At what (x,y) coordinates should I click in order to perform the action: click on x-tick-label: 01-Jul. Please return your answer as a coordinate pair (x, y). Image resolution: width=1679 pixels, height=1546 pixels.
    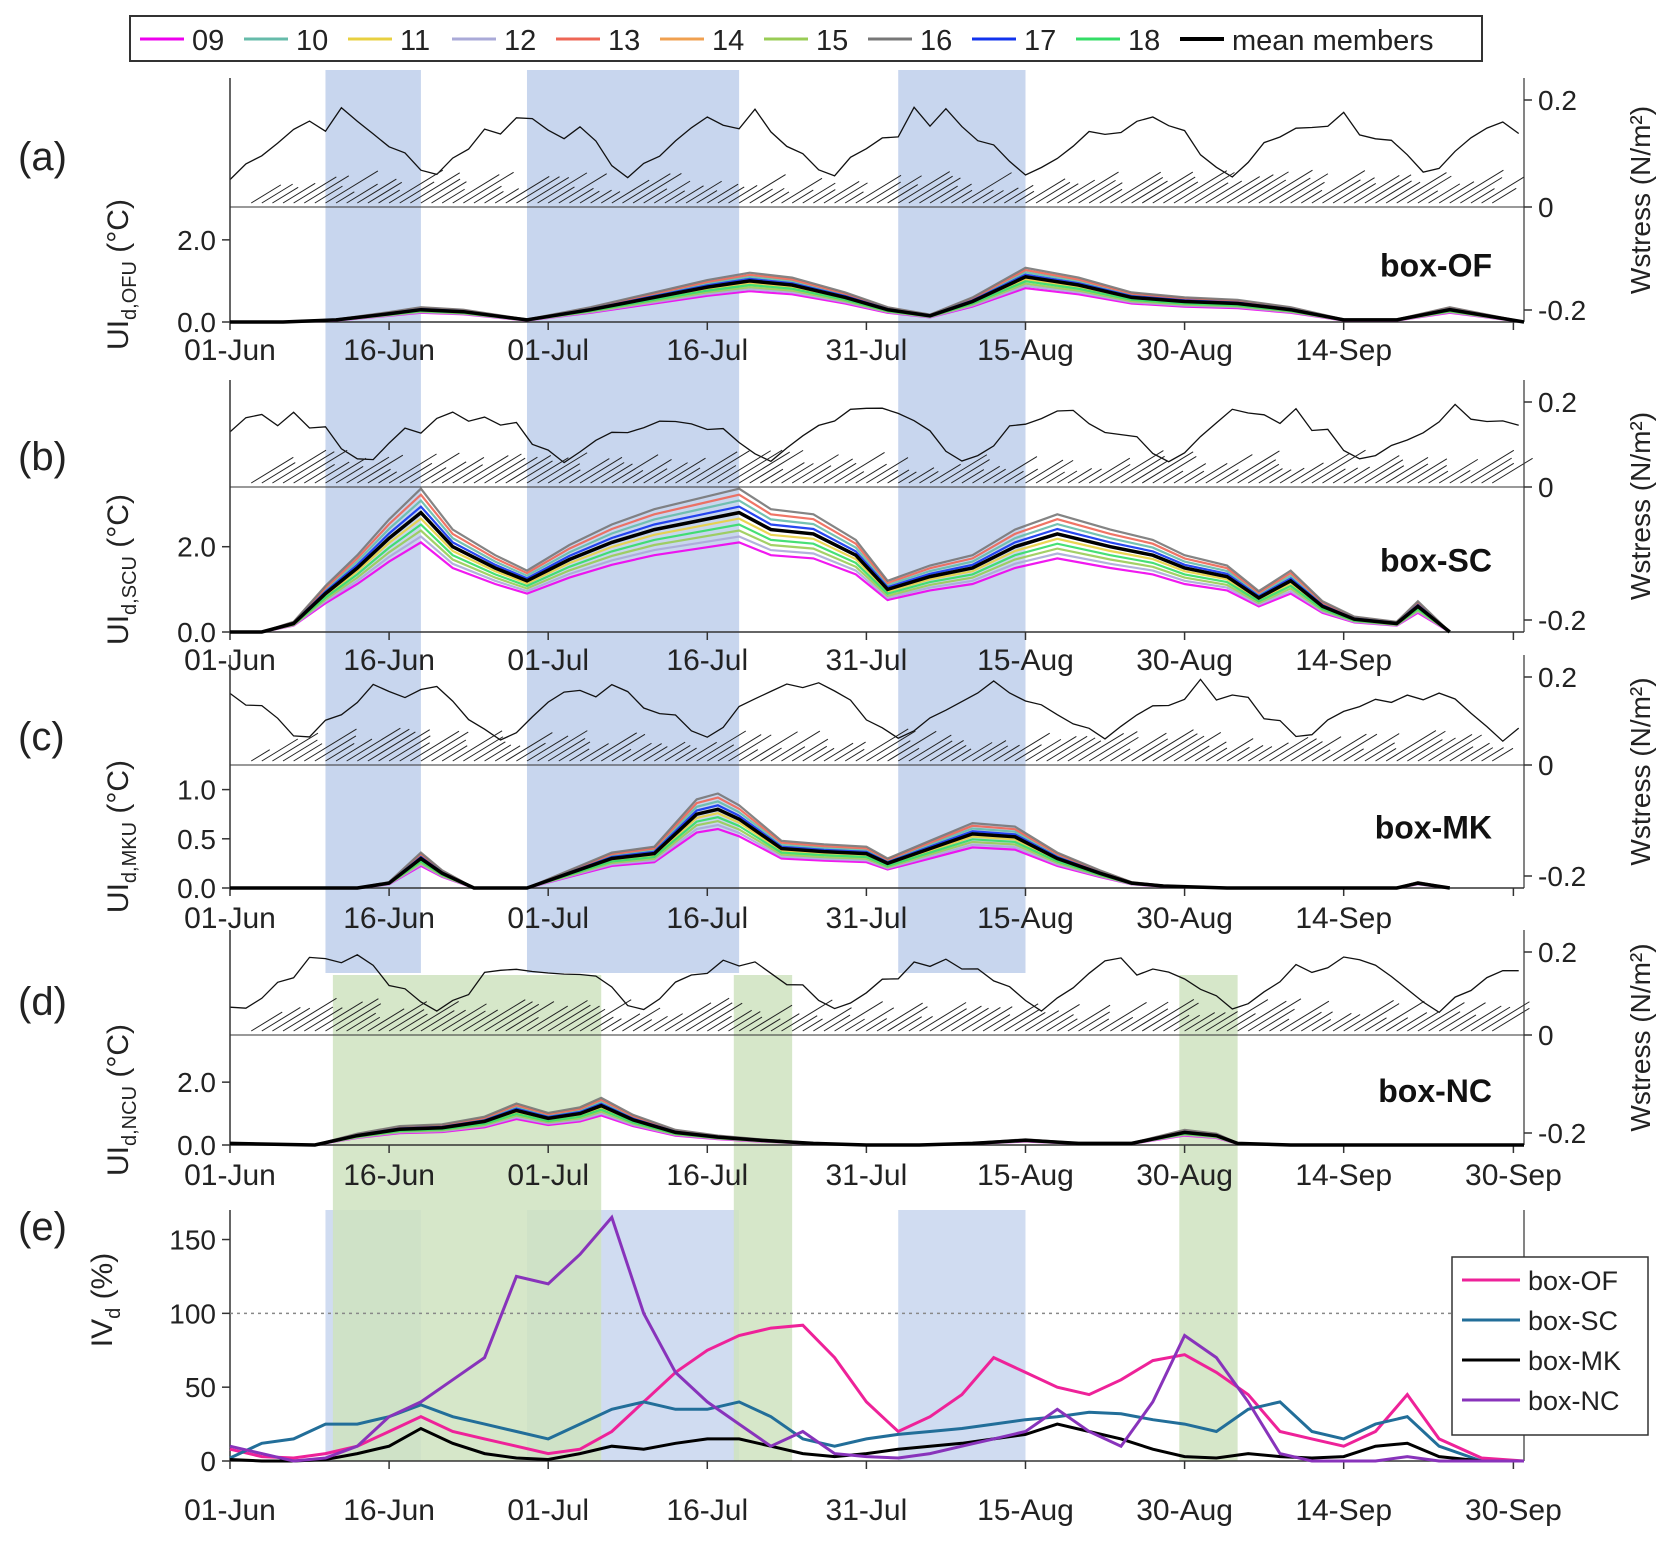
    Looking at the image, I should click on (548, 1510).